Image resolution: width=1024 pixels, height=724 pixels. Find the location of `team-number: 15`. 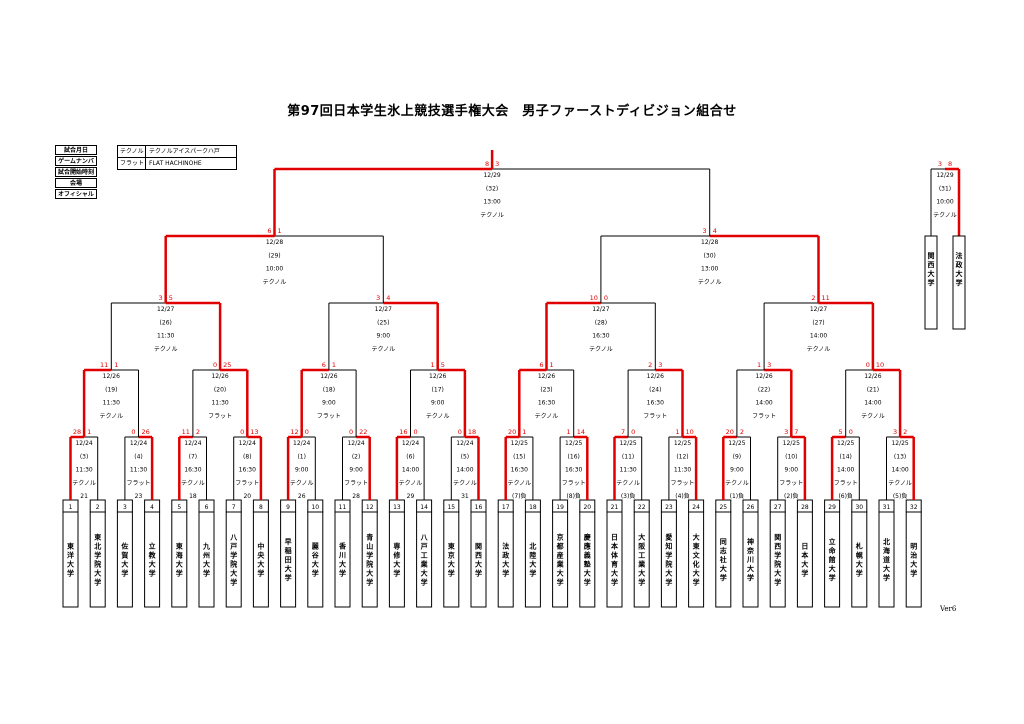

team-number: 15 is located at coordinates (451, 507).